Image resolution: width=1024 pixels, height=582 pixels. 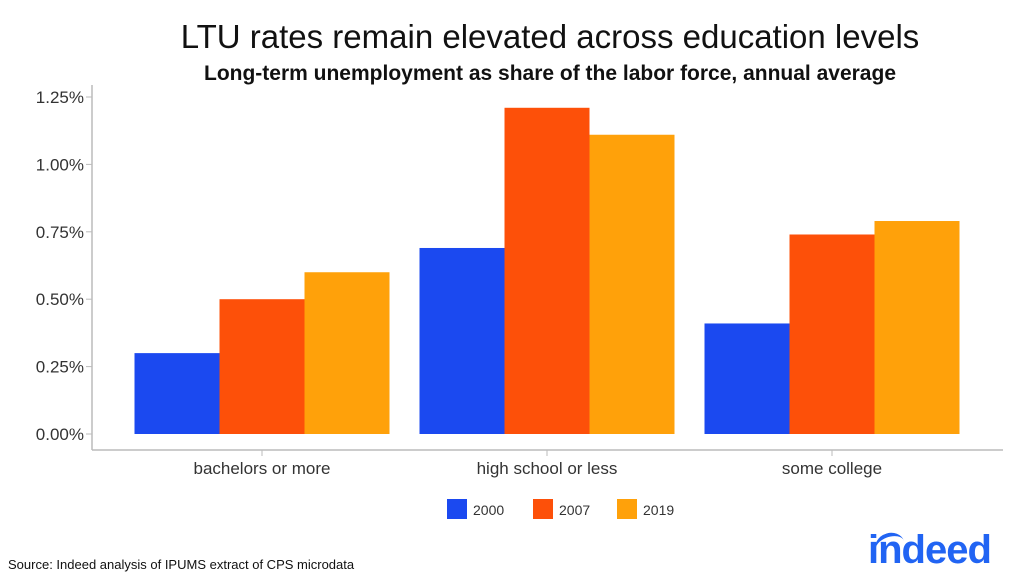 I want to click on y-tick-label: 0.00%, so click(x=60, y=434).